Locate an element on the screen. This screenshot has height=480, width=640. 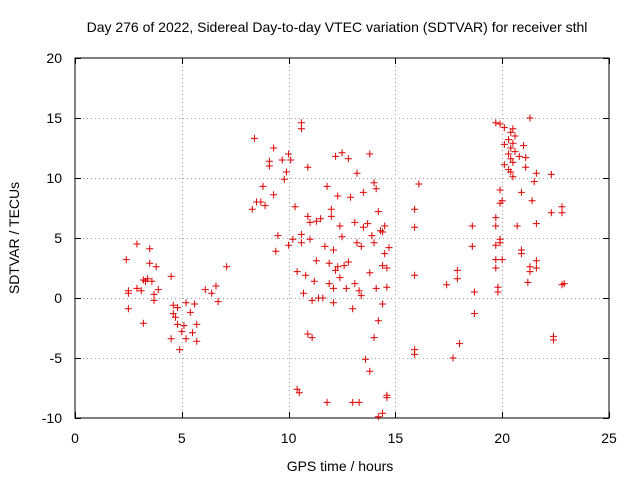
x-tick-label: 5 is located at coordinates (182, 438).